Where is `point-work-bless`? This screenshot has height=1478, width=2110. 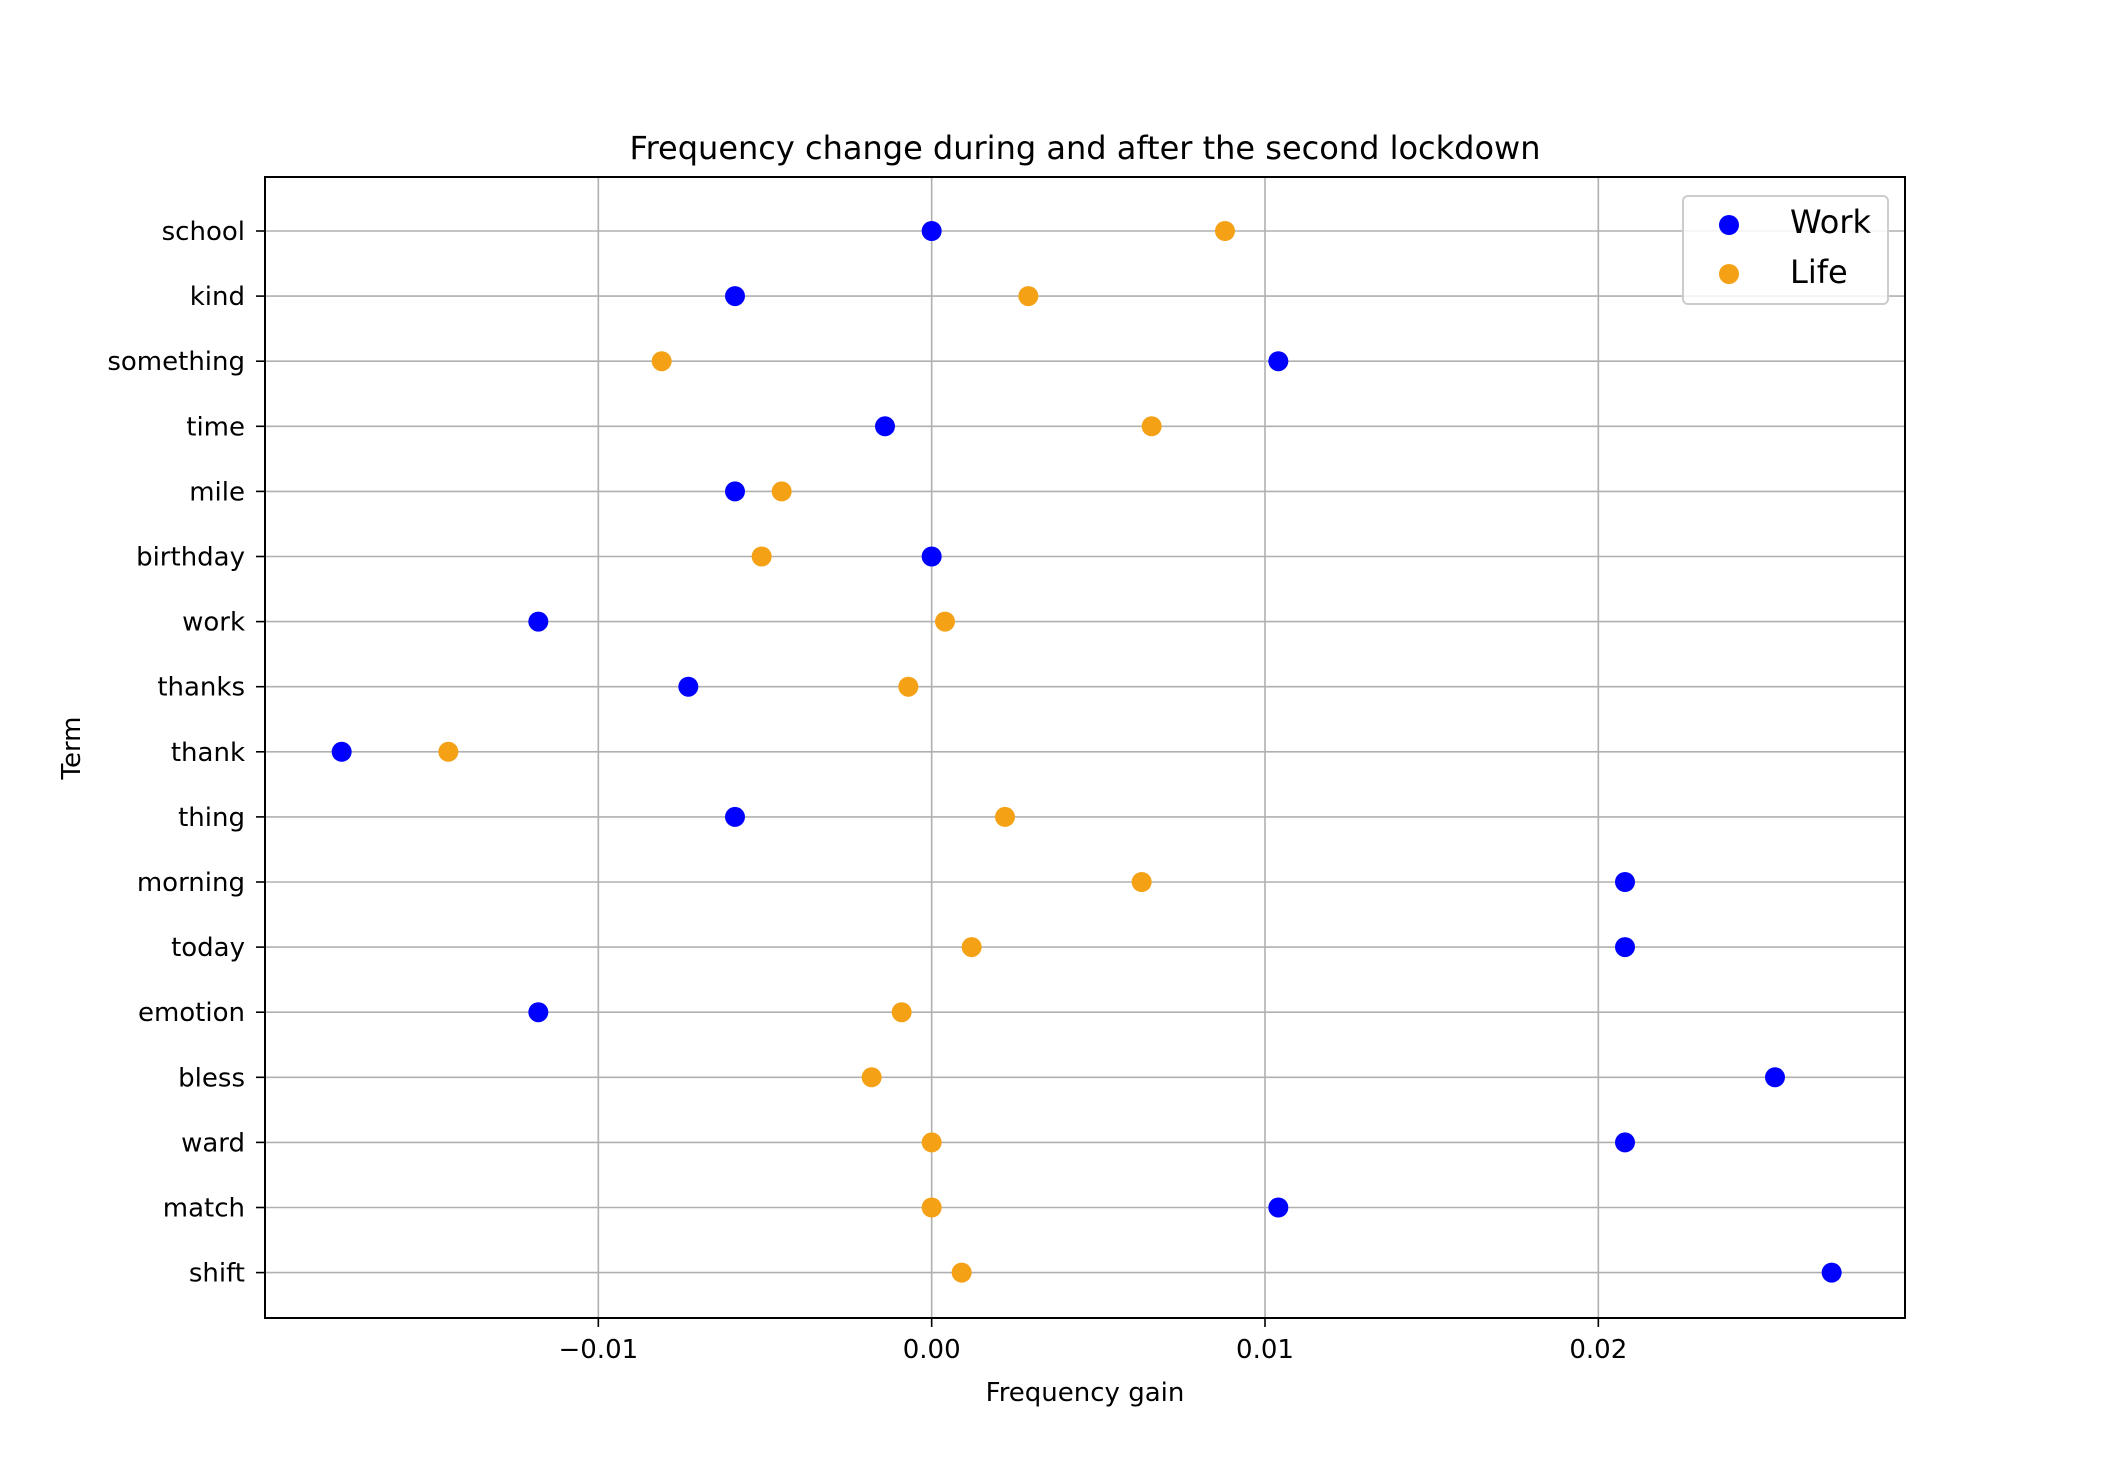 point-work-bless is located at coordinates (1775, 1077).